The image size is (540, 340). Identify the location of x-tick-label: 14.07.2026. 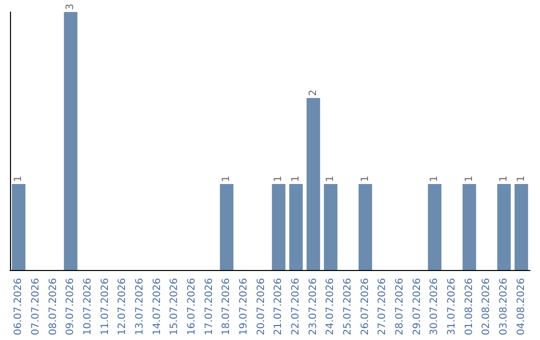
(157, 307).